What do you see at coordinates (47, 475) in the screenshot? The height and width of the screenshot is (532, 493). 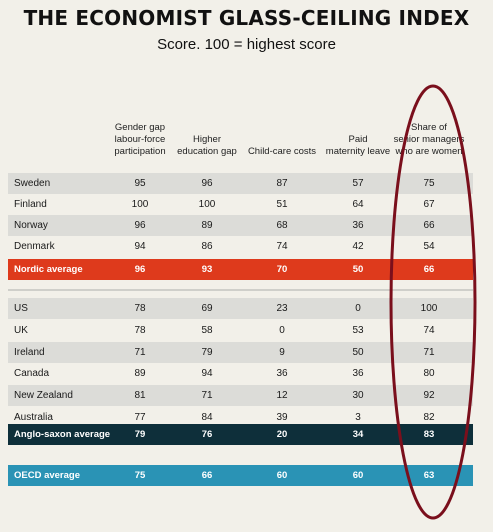 I see `row-label: OECD average` at bounding box center [47, 475].